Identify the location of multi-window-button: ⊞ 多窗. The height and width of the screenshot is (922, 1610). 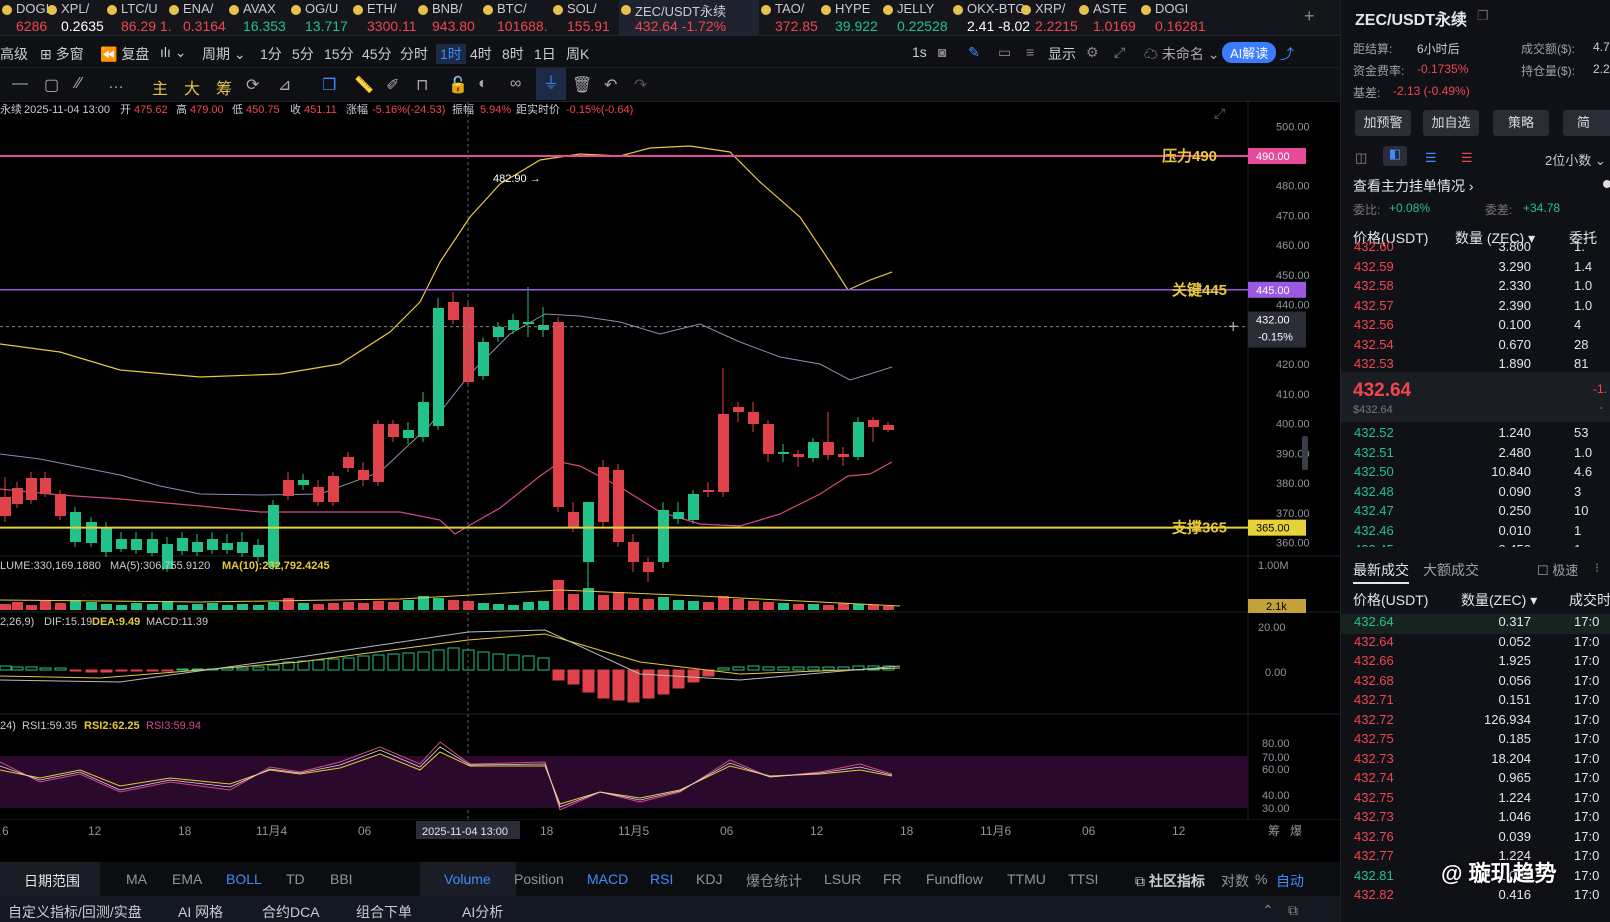
(62, 54).